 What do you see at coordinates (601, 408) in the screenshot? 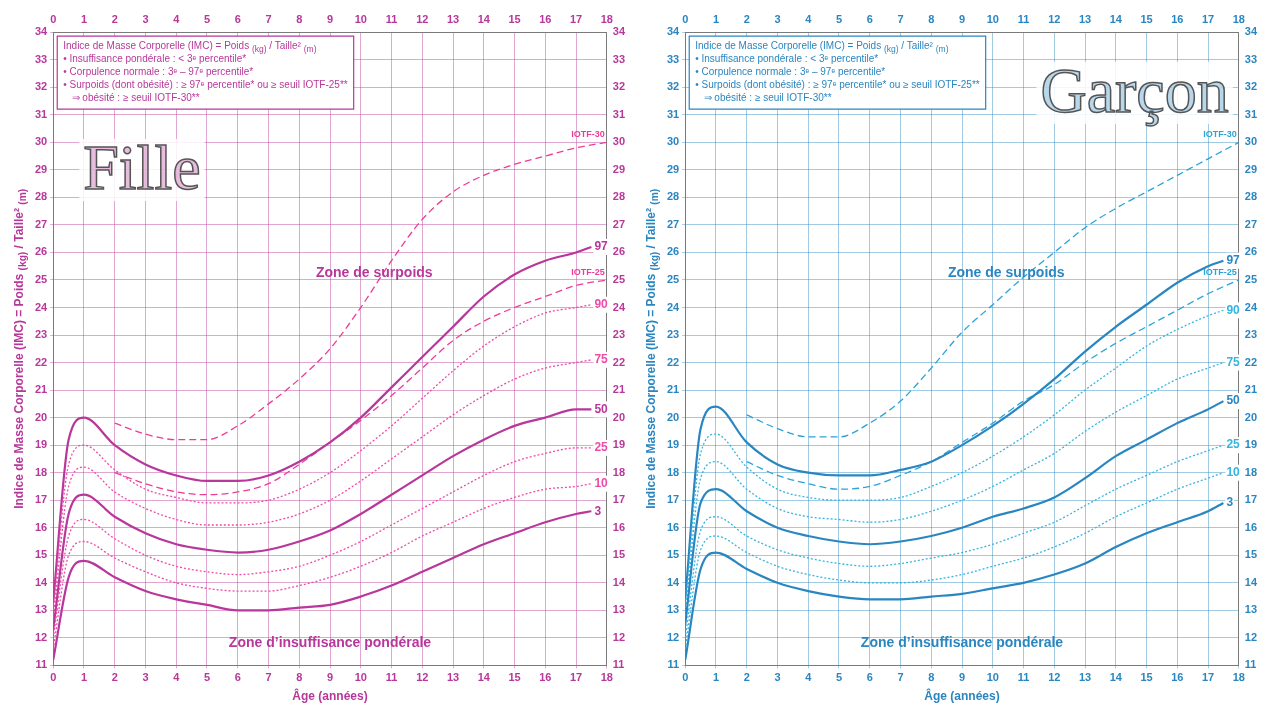
I see `series-label: 50` at bounding box center [601, 408].